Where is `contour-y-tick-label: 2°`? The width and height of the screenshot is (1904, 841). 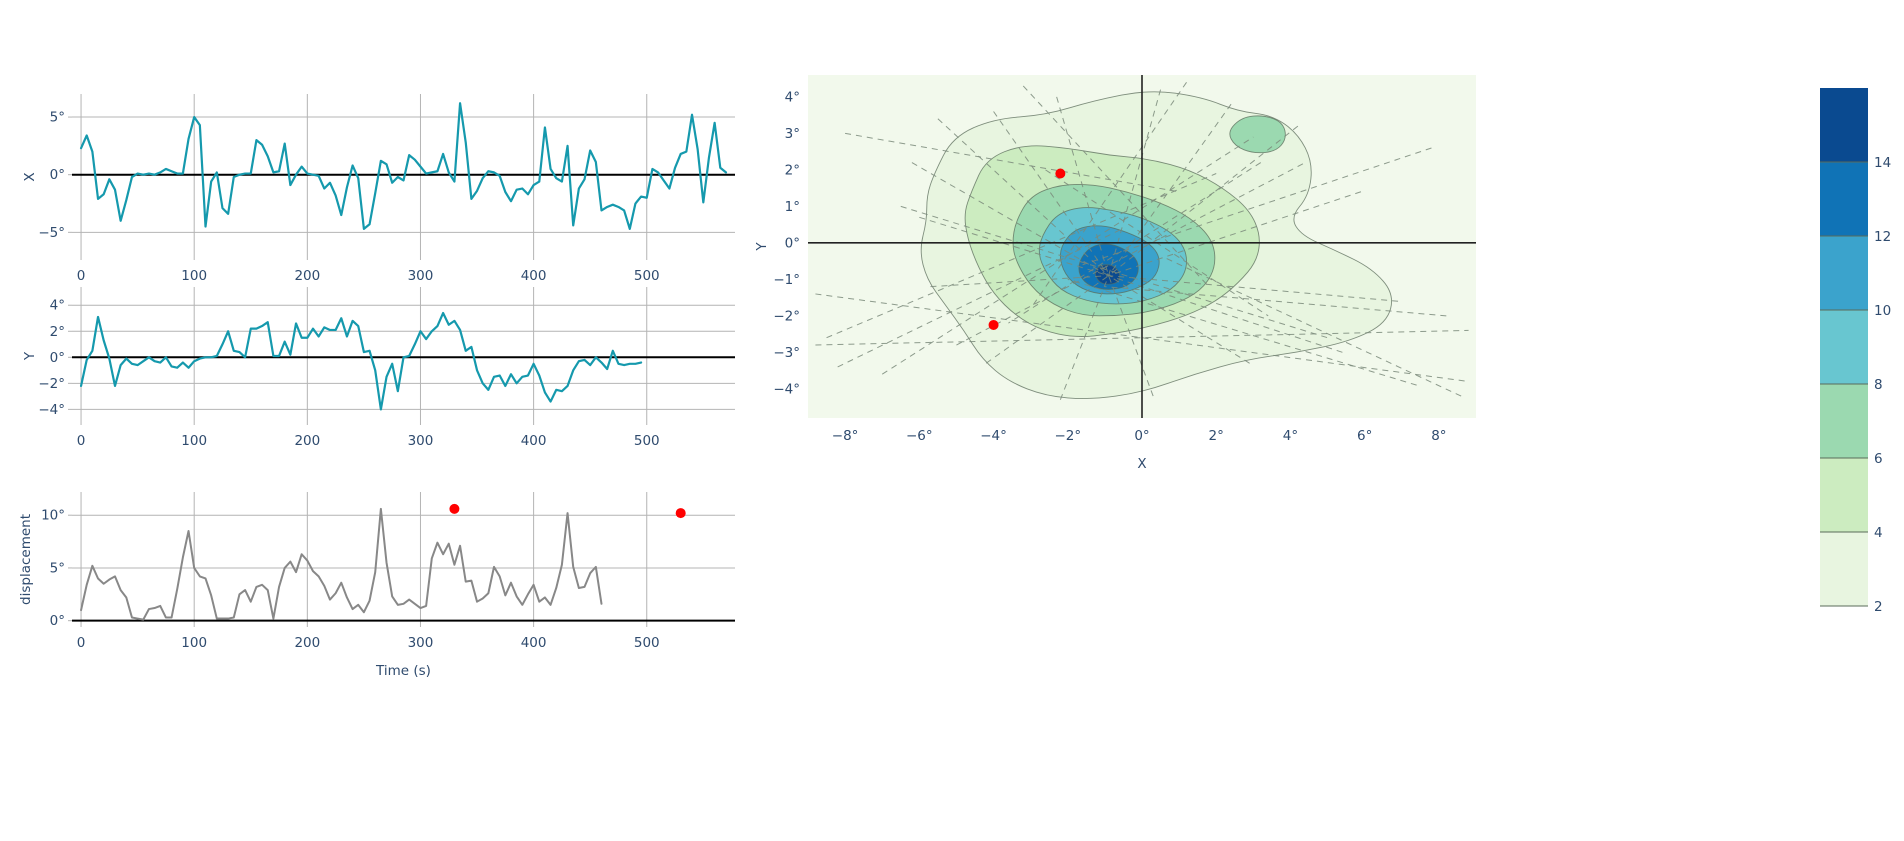 contour-y-tick-label: 2° is located at coordinates (792, 170).